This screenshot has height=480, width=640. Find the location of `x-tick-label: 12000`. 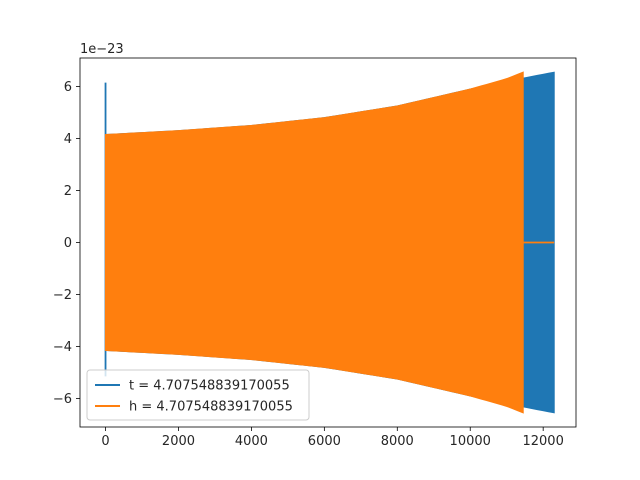

x-tick-label: 12000 is located at coordinates (542, 441).